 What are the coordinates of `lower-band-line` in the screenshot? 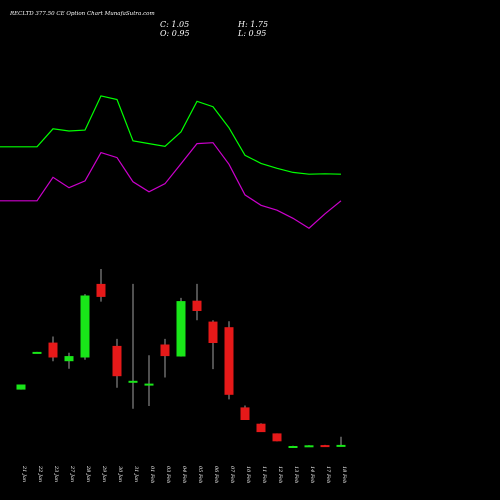 It's located at (171, 185).